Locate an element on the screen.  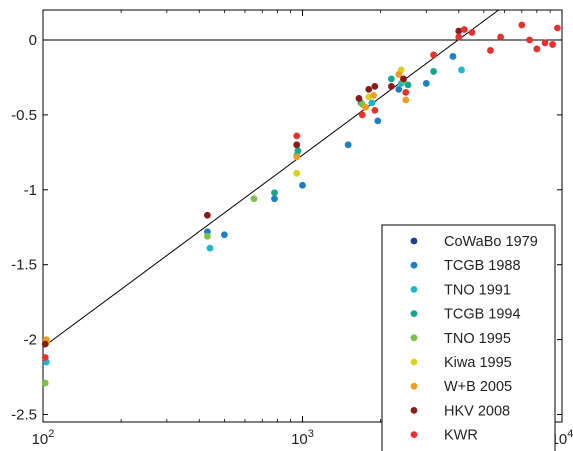
legend-label: Kiwa 1995 is located at coordinates (478, 363).